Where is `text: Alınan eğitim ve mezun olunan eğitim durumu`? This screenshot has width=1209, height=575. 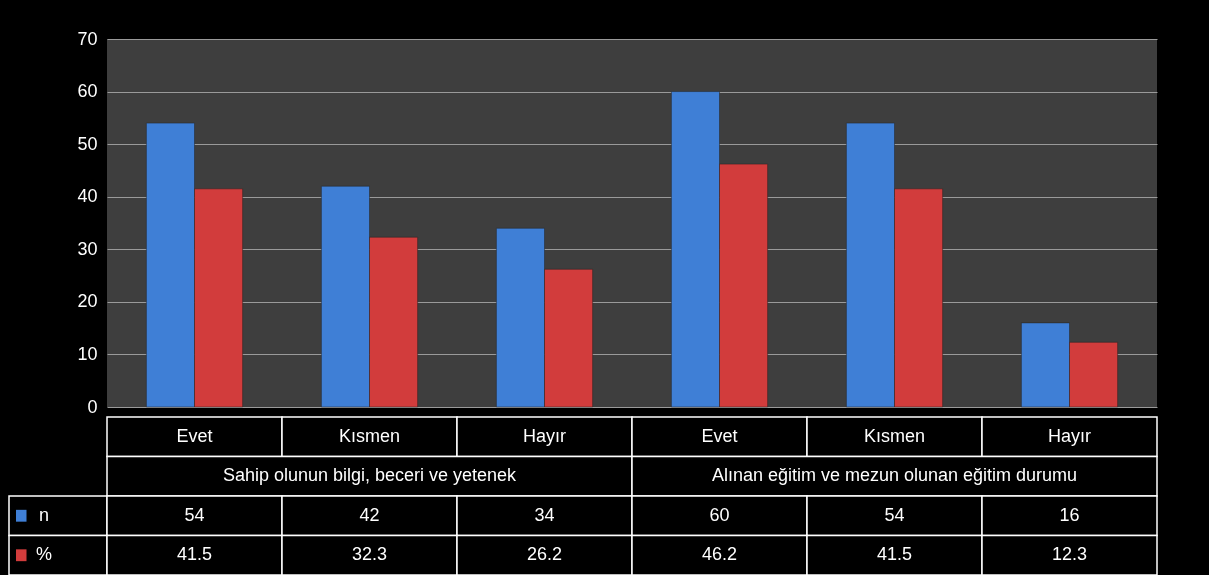 text: Alınan eğitim ve mezun olunan eğitim durumu is located at coordinates (894, 475).